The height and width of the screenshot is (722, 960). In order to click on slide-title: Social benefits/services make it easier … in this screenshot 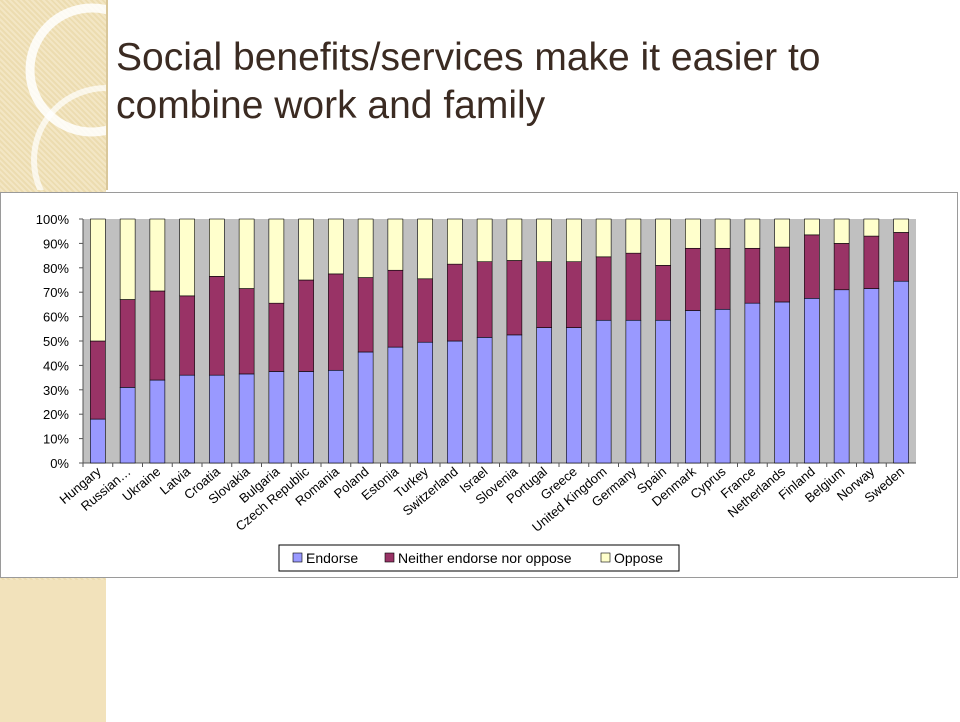, I will do `click(526, 82)`.